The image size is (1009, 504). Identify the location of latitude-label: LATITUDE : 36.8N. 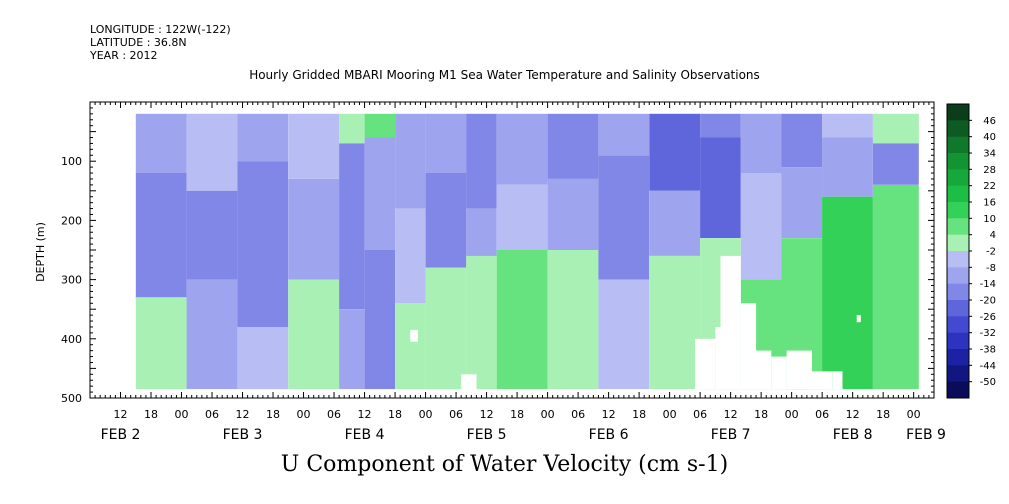
(138, 42).